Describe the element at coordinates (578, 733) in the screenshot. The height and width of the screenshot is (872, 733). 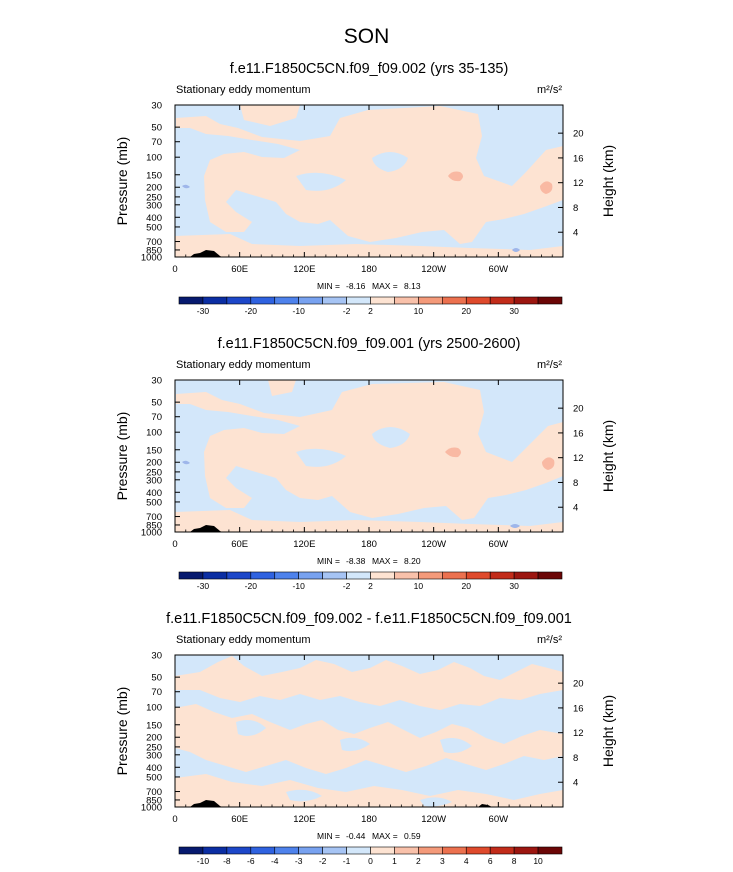
I see `panel-3-y2-tick-label: 12` at that location.